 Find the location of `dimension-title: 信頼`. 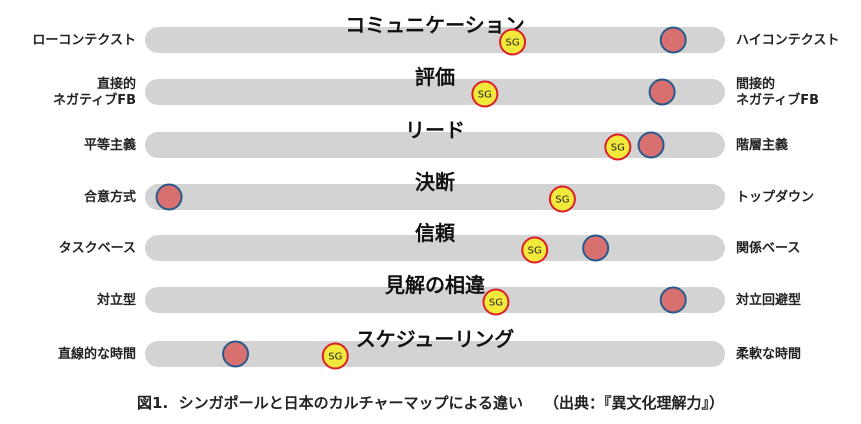

dimension-title: 信頼 is located at coordinates (435, 233).